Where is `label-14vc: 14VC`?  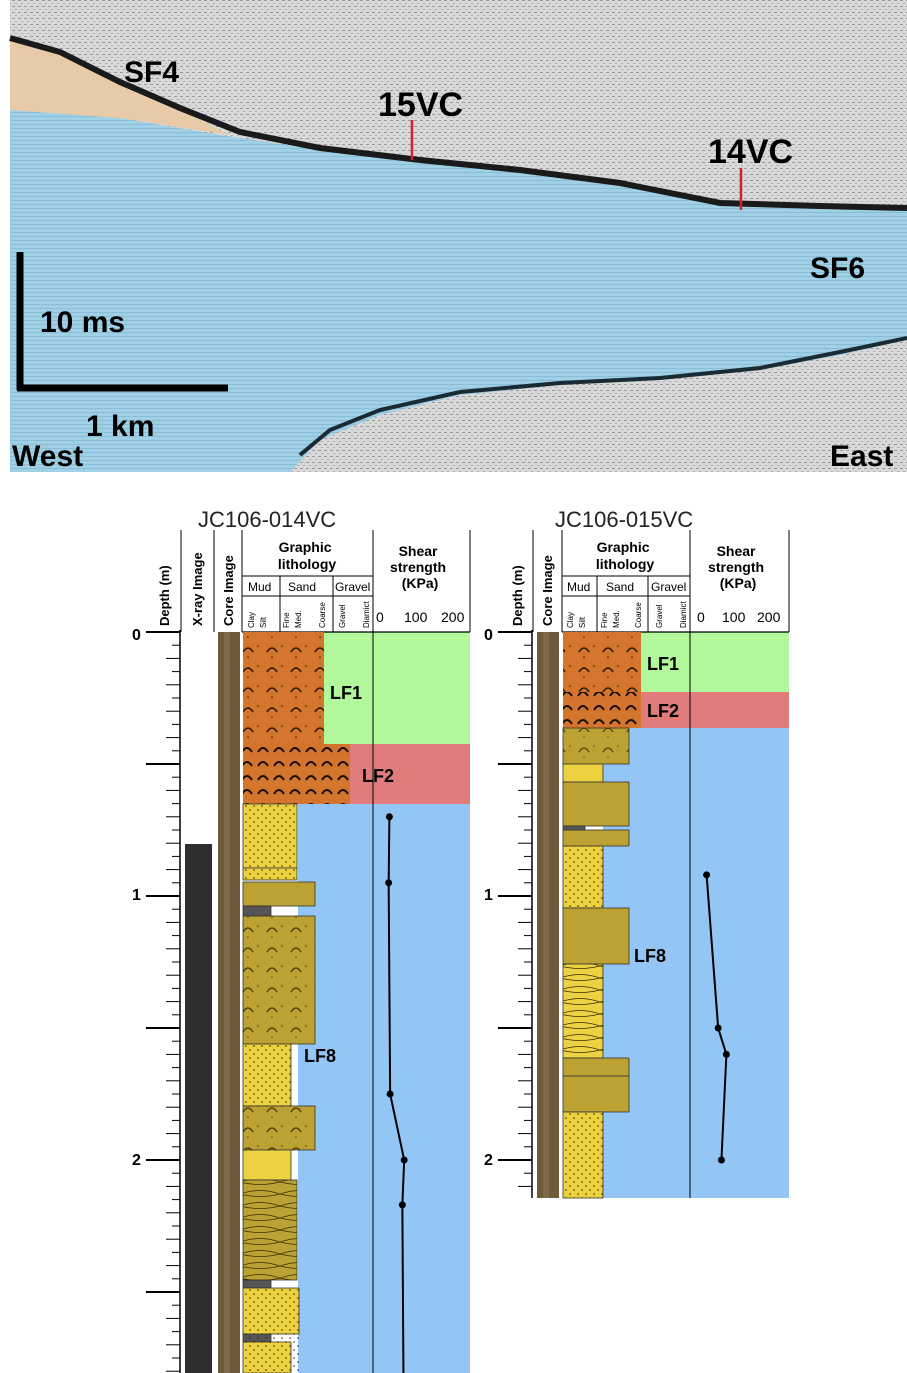
label-14vc: 14VC is located at coordinates (750, 152).